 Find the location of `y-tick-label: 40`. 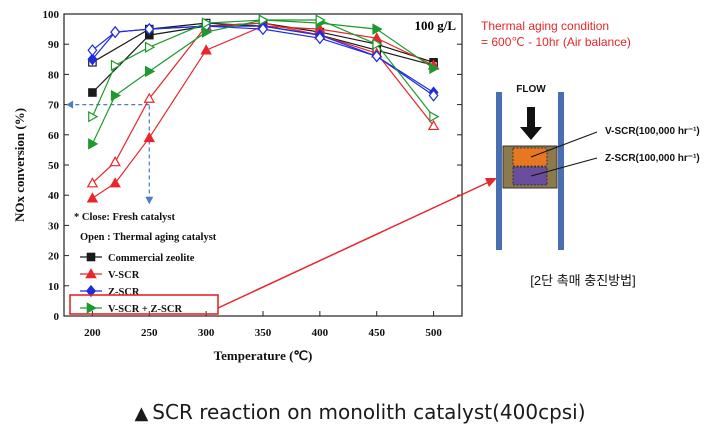

y-tick-label: 40 is located at coordinates (54, 196).